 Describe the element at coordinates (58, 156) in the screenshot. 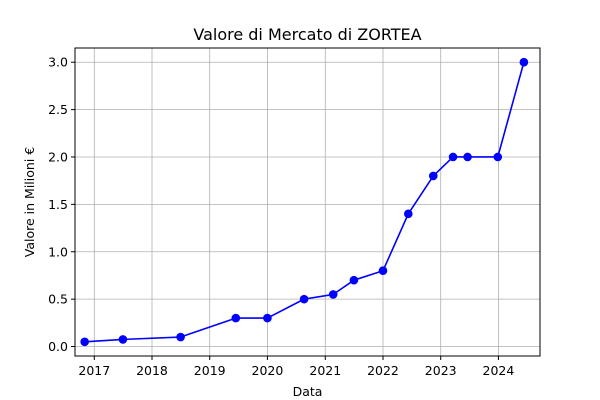

I see `y-tick-label: 2.0` at that location.